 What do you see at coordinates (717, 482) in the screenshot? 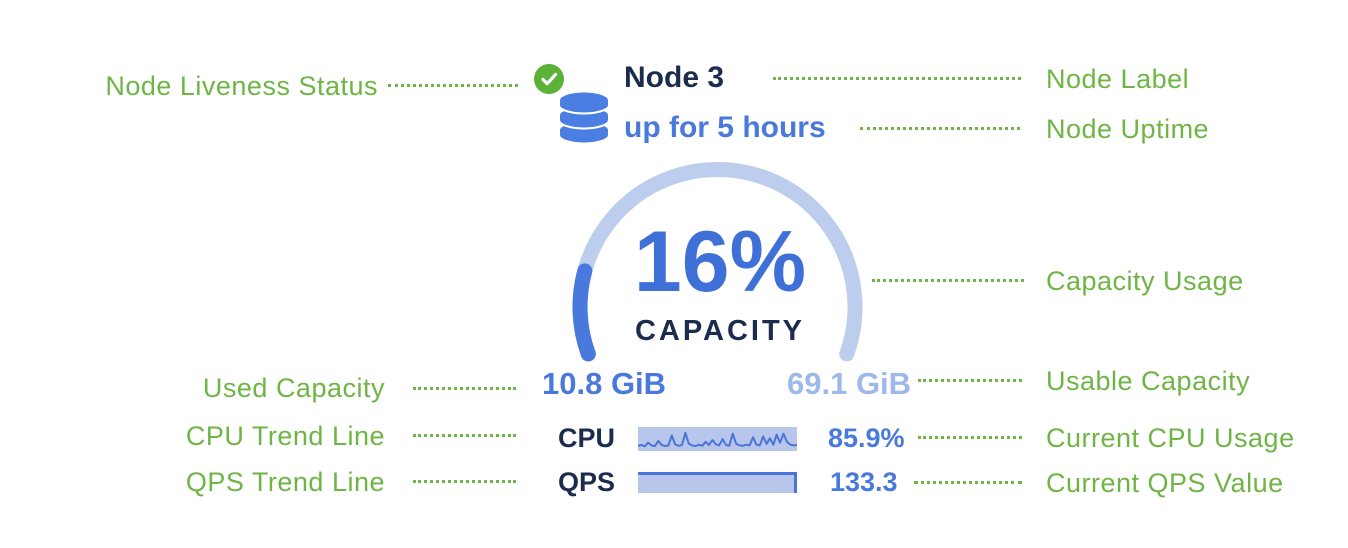
I see `qps-trend-area` at bounding box center [717, 482].